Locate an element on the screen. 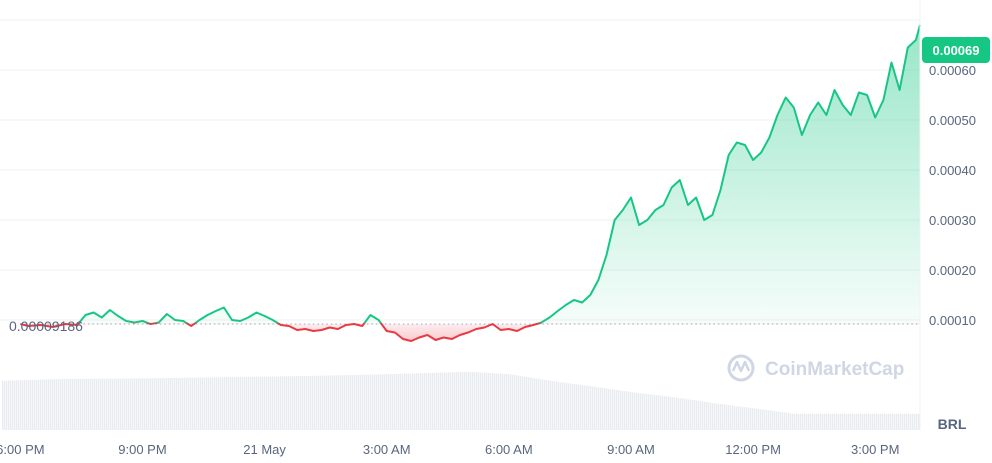  last-price-value: 0.00069 is located at coordinates (956, 50).